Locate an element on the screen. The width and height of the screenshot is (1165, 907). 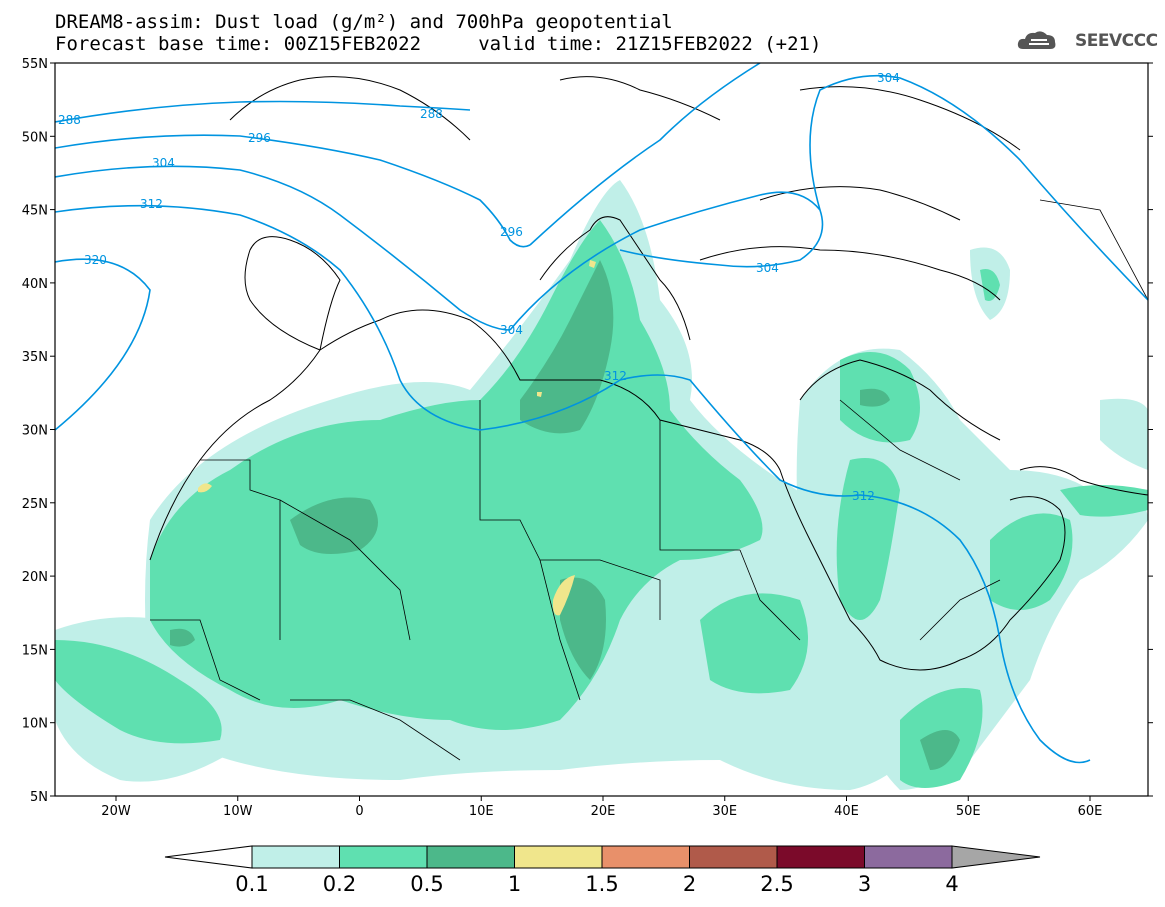
lat-label: 45N is located at coordinates (35, 211).